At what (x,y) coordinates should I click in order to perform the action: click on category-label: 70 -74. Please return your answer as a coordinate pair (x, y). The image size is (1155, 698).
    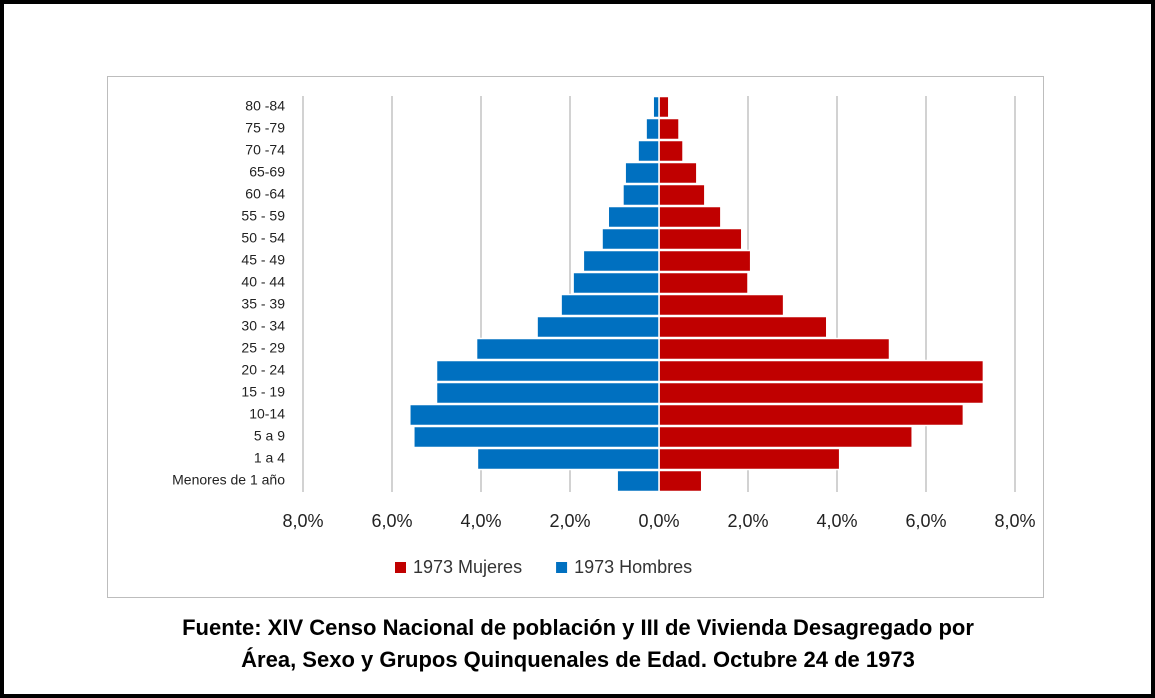
    Looking at the image, I should click on (265, 150).